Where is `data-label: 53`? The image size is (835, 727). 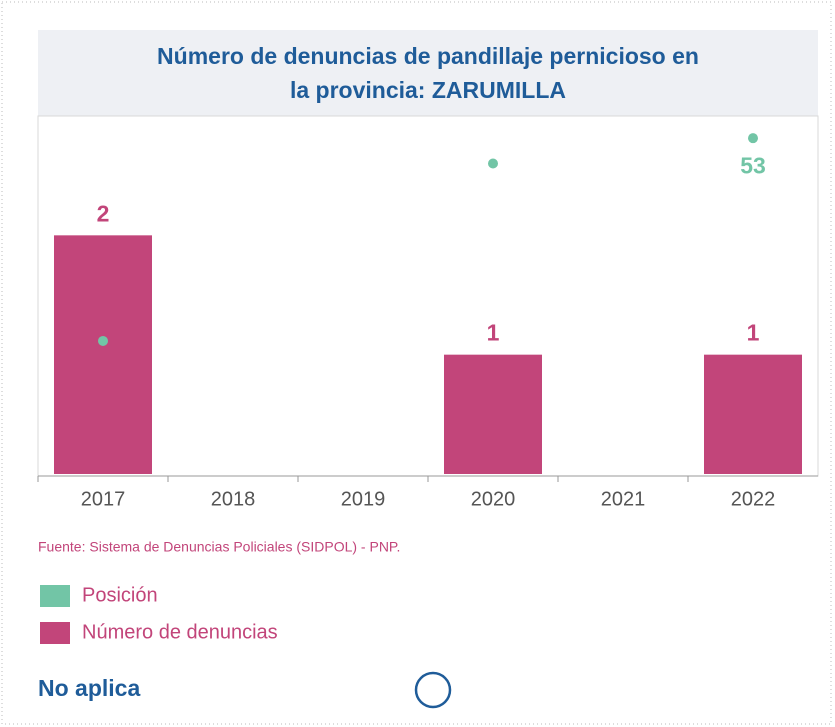 data-label: 53 is located at coordinates (753, 165).